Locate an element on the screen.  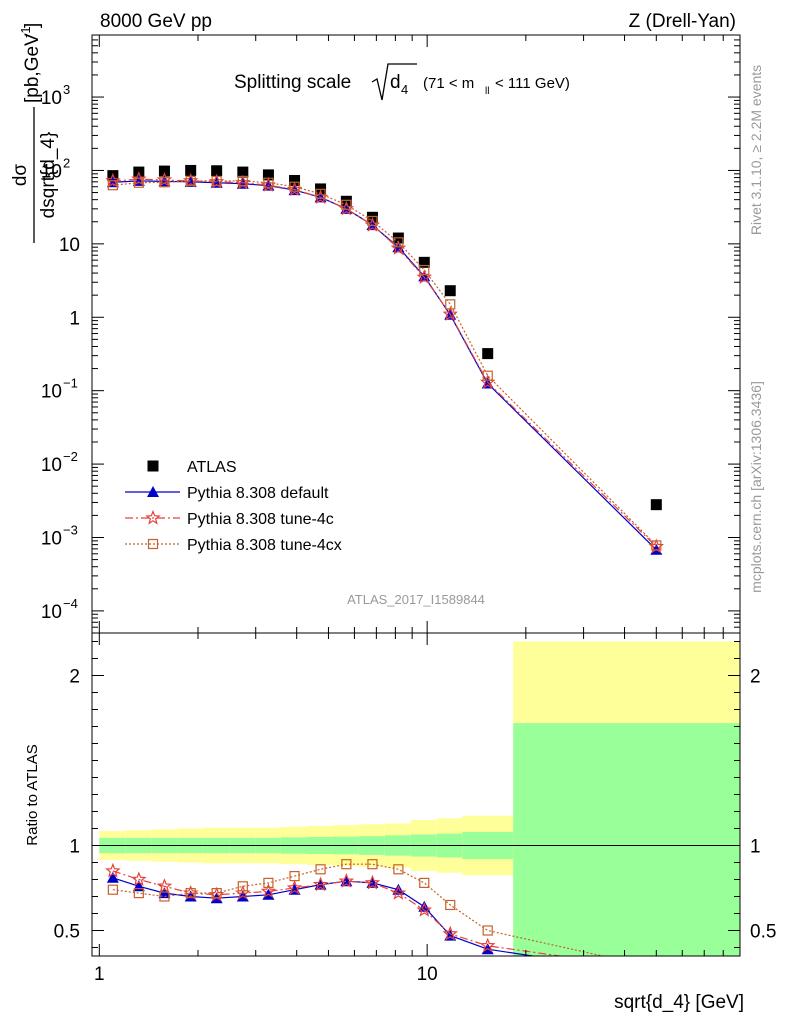
xlabel: sqrt{d_4} [GeV] is located at coordinates (679, 1002).